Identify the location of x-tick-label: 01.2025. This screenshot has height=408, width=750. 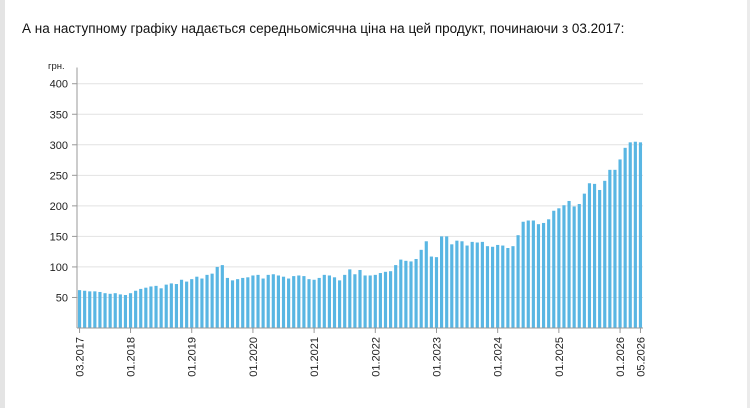
(560, 357).